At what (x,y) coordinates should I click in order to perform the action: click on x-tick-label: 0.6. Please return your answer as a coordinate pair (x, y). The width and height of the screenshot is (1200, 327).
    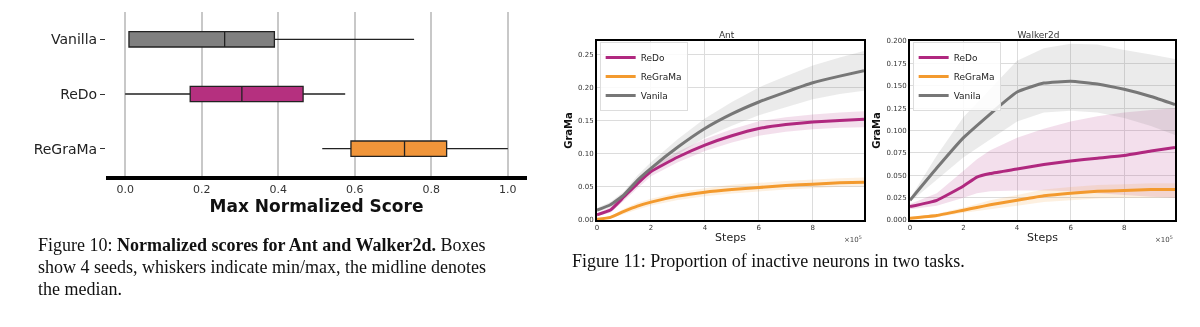
    Looking at the image, I should click on (355, 189).